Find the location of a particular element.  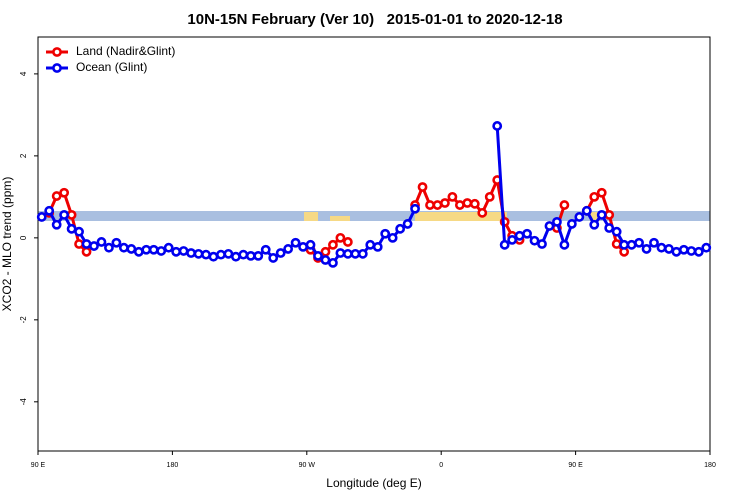

y-tick-label: -2 is located at coordinates (23, 320).